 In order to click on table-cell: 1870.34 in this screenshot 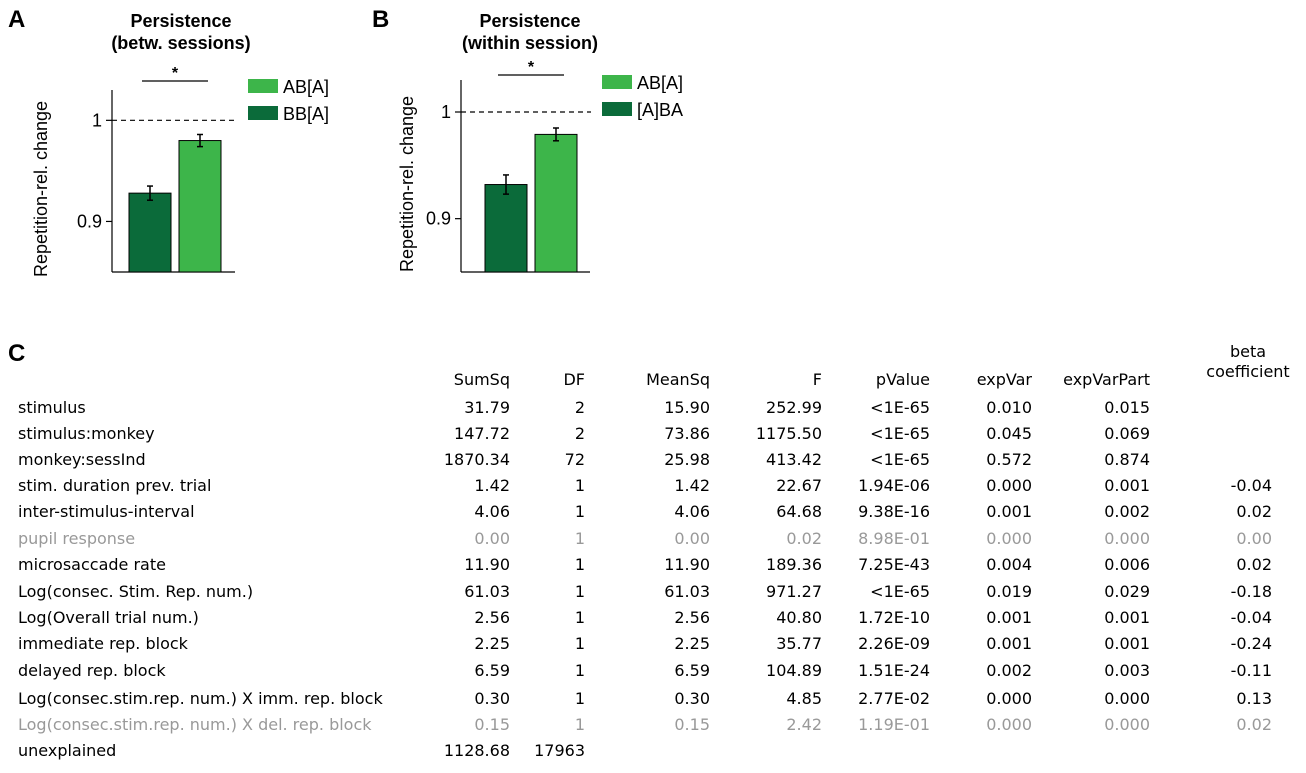, I will do `click(476, 459)`.